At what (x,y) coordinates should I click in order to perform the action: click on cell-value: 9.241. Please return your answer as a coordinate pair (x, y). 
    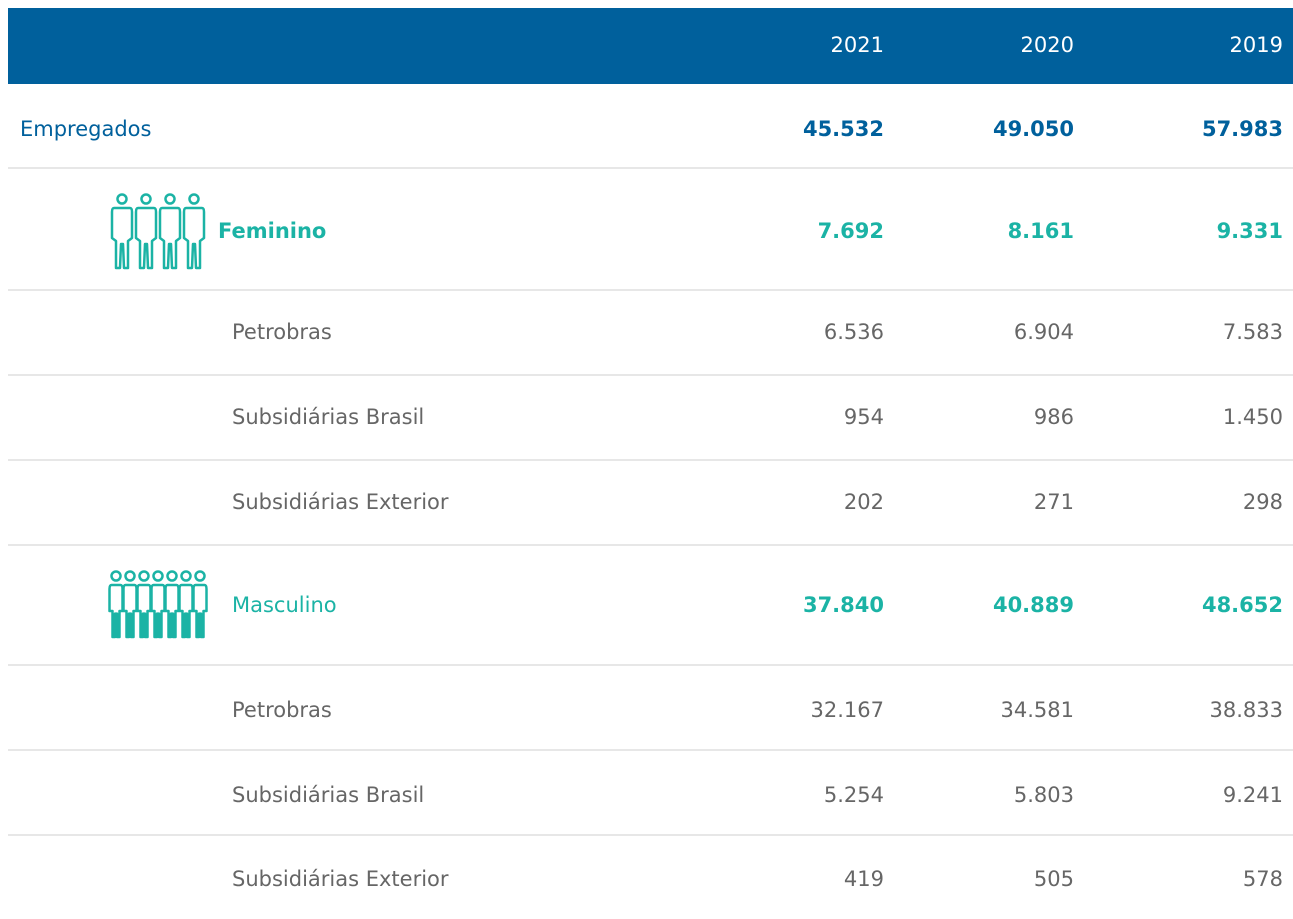
    Looking at the image, I should click on (1253, 795).